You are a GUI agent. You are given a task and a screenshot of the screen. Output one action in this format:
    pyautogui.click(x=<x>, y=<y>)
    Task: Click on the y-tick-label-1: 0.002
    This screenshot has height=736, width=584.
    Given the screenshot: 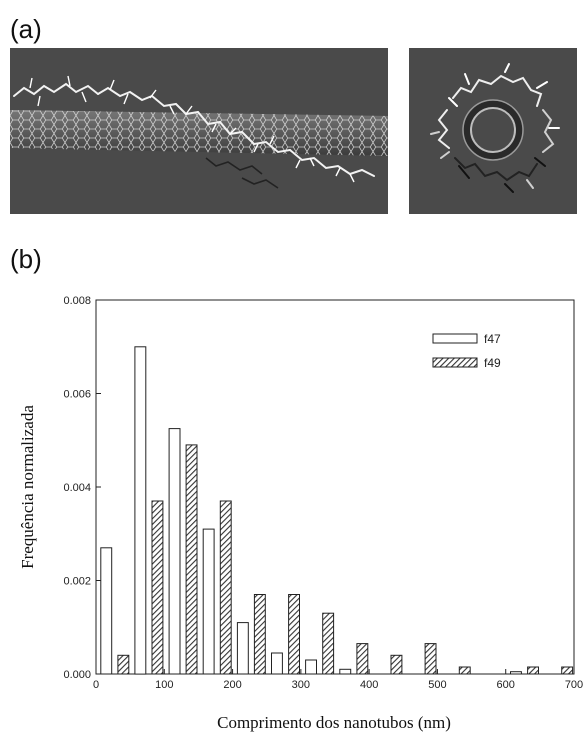 What is the action you would take?
    pyautogui.click(x=77, y=582)
    